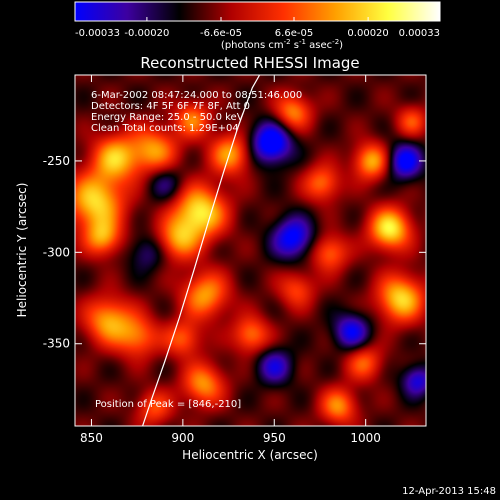 The image size is (500, 500). I want to click on annotation-detectors: Detectors: 4F 5F 6F 7F 8F, Att 0, so click(170, 106).